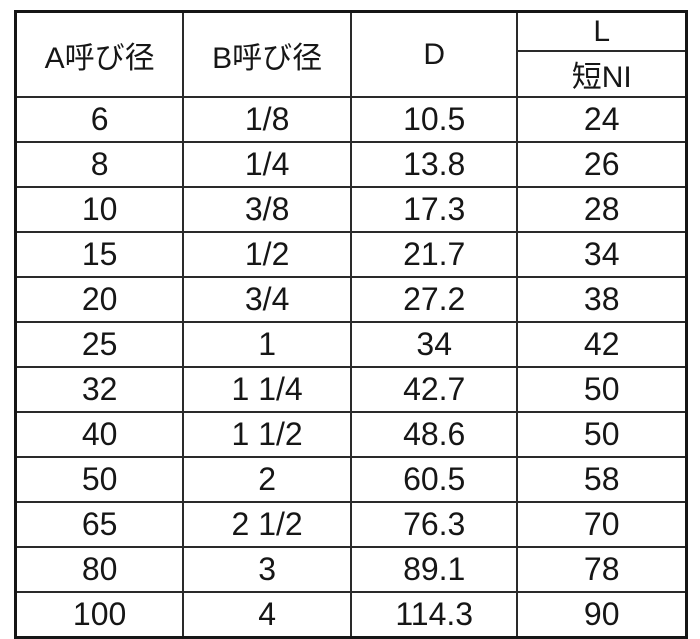 Image resolution: width=700 pixels, height=639 pixels. Describe the element at coordinates (267, 254) in the screenshot. I see `cell-b-size: 1/2` at that location.